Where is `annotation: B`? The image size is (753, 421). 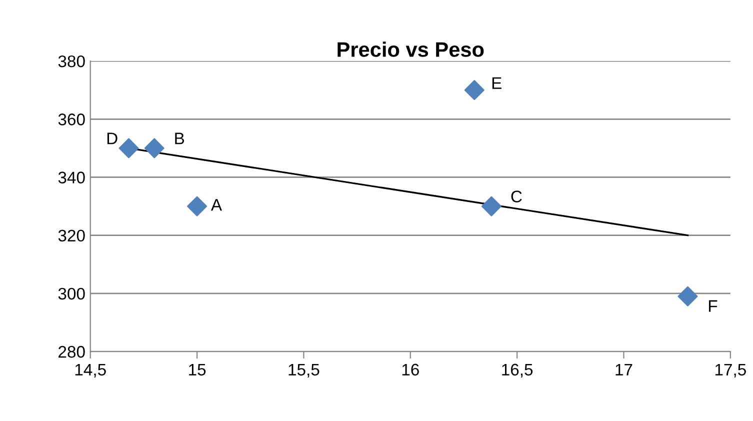 annotation: B is located at coordinates (179, 138).